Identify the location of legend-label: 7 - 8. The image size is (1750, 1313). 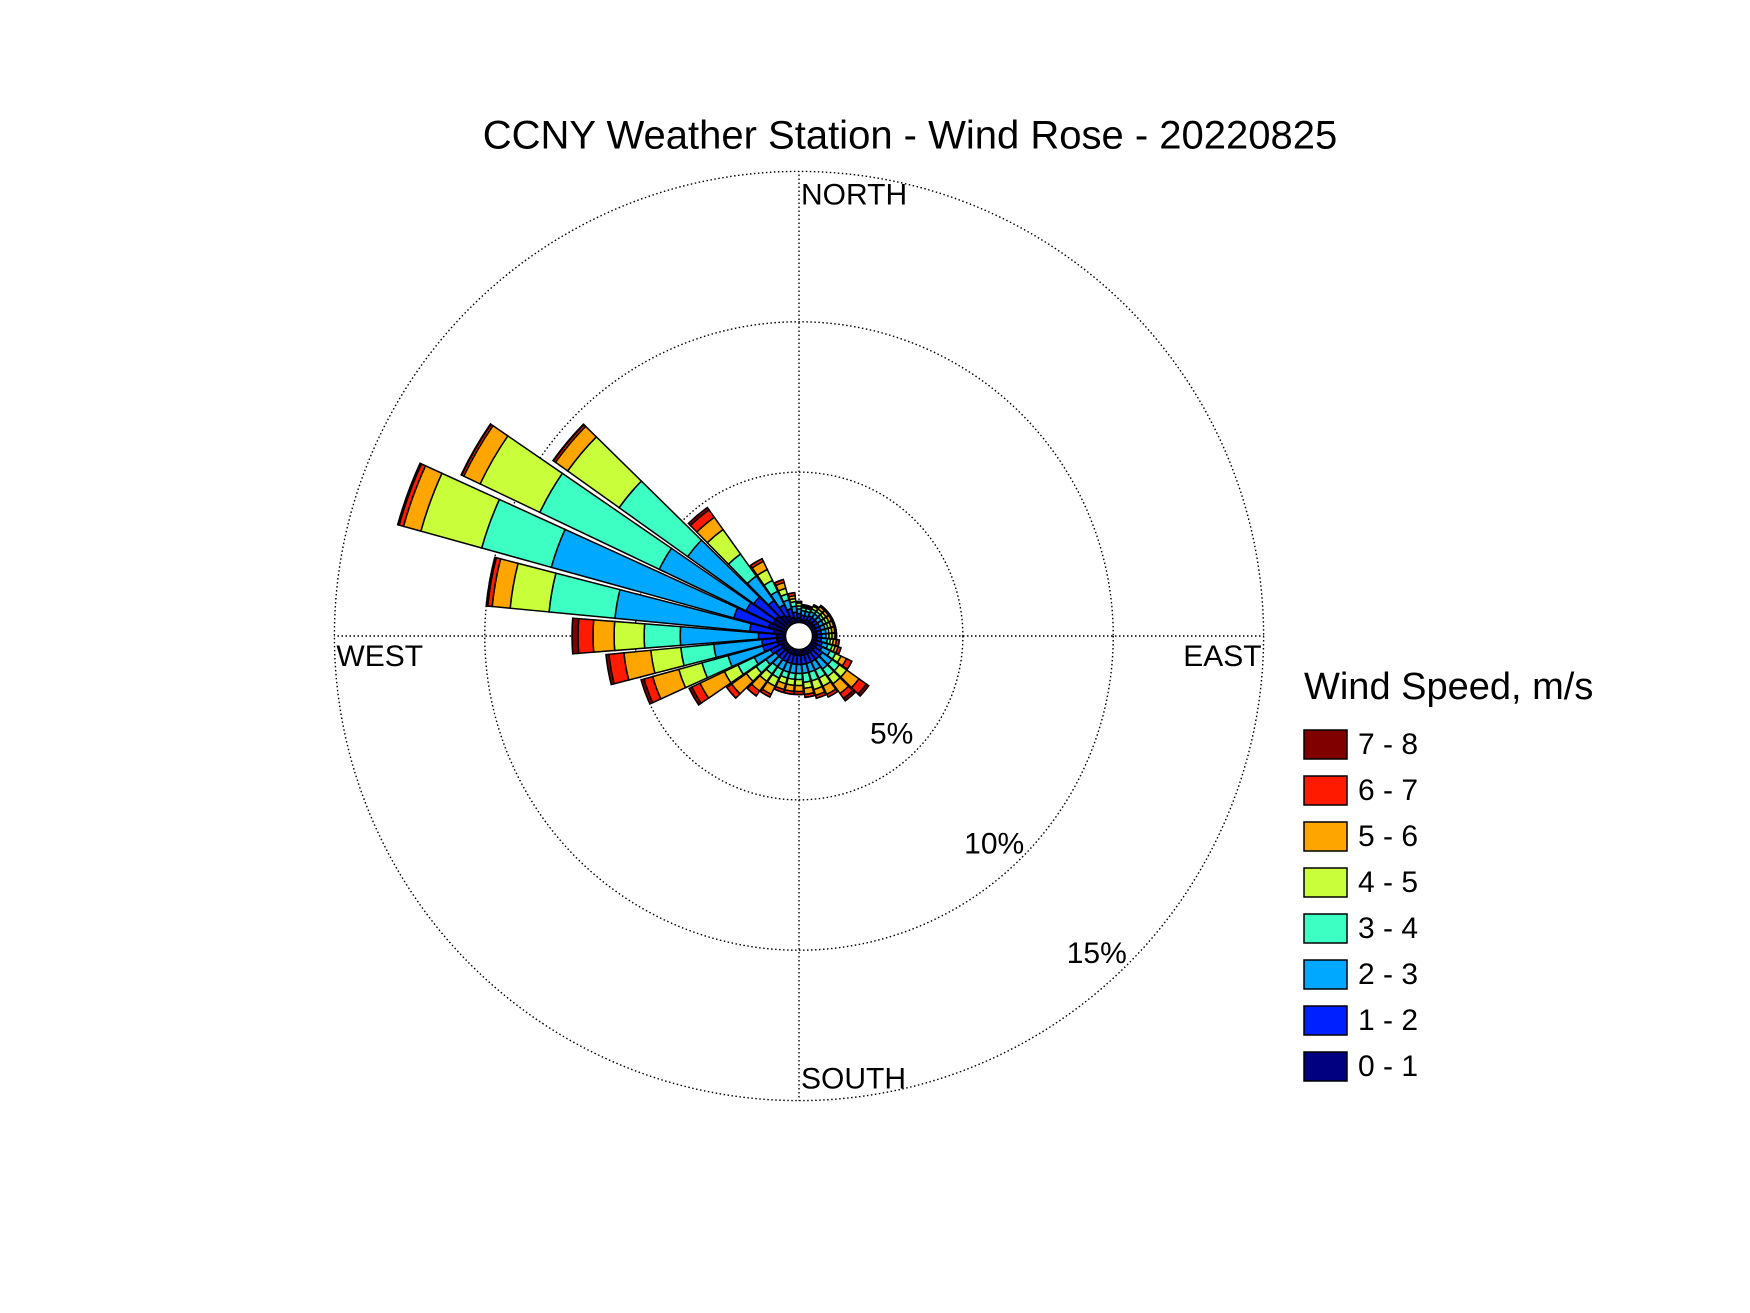
(1388, 744).